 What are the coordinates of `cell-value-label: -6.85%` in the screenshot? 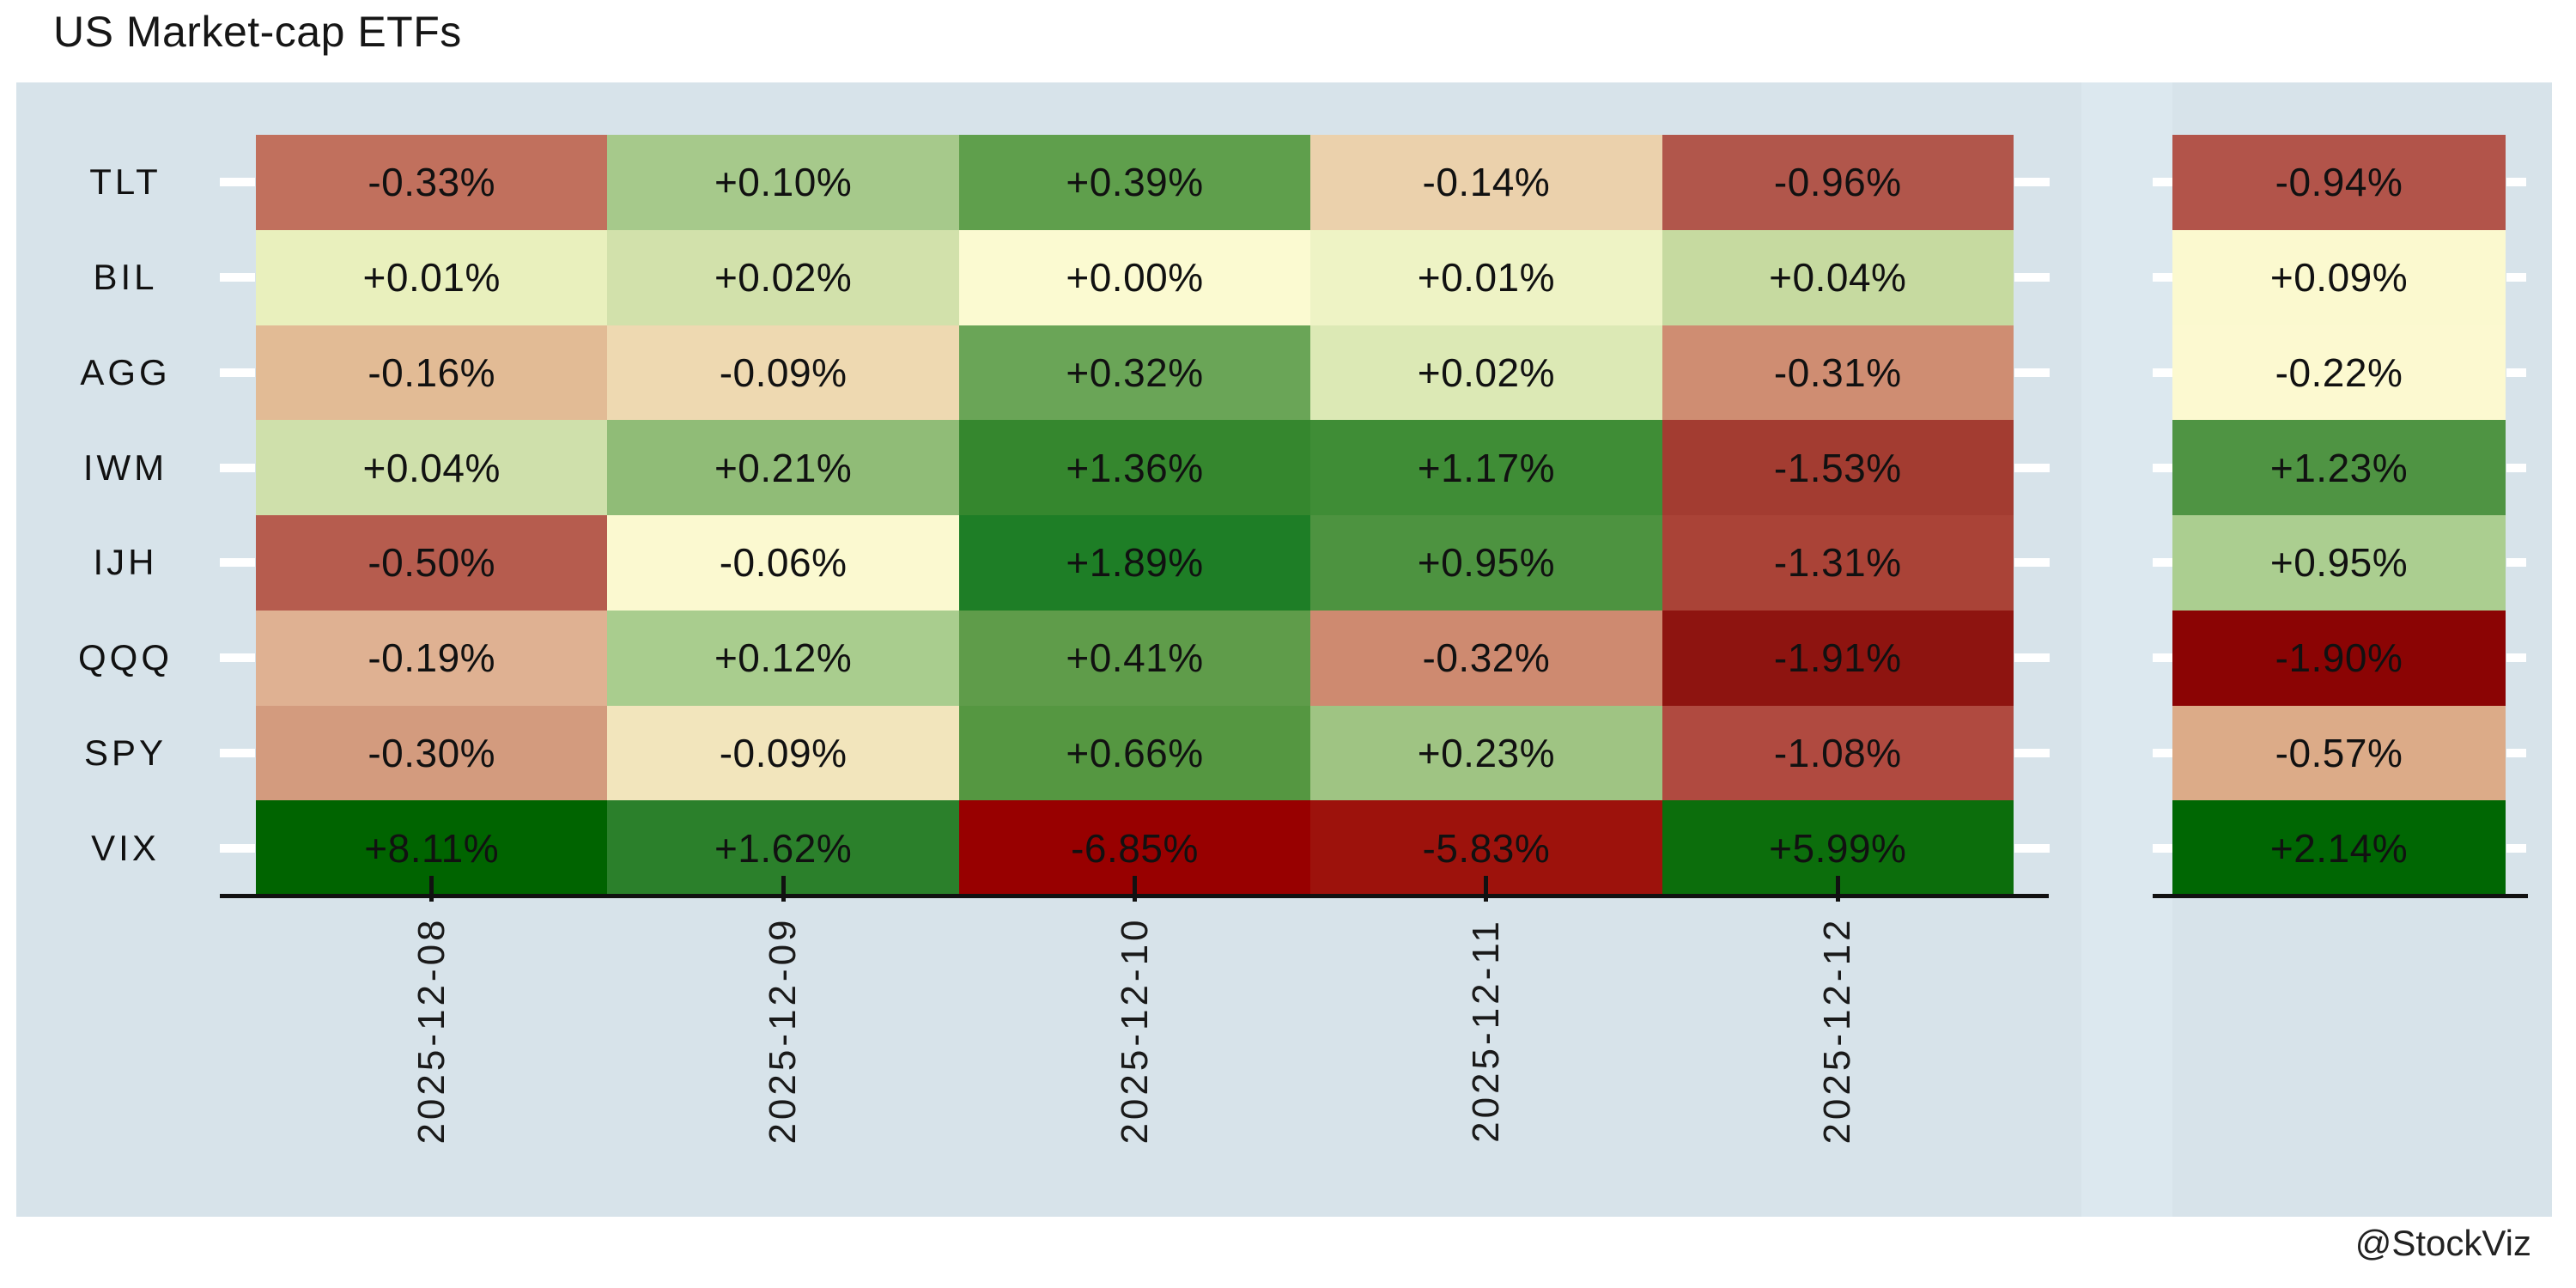 It's located at (1135, 848).